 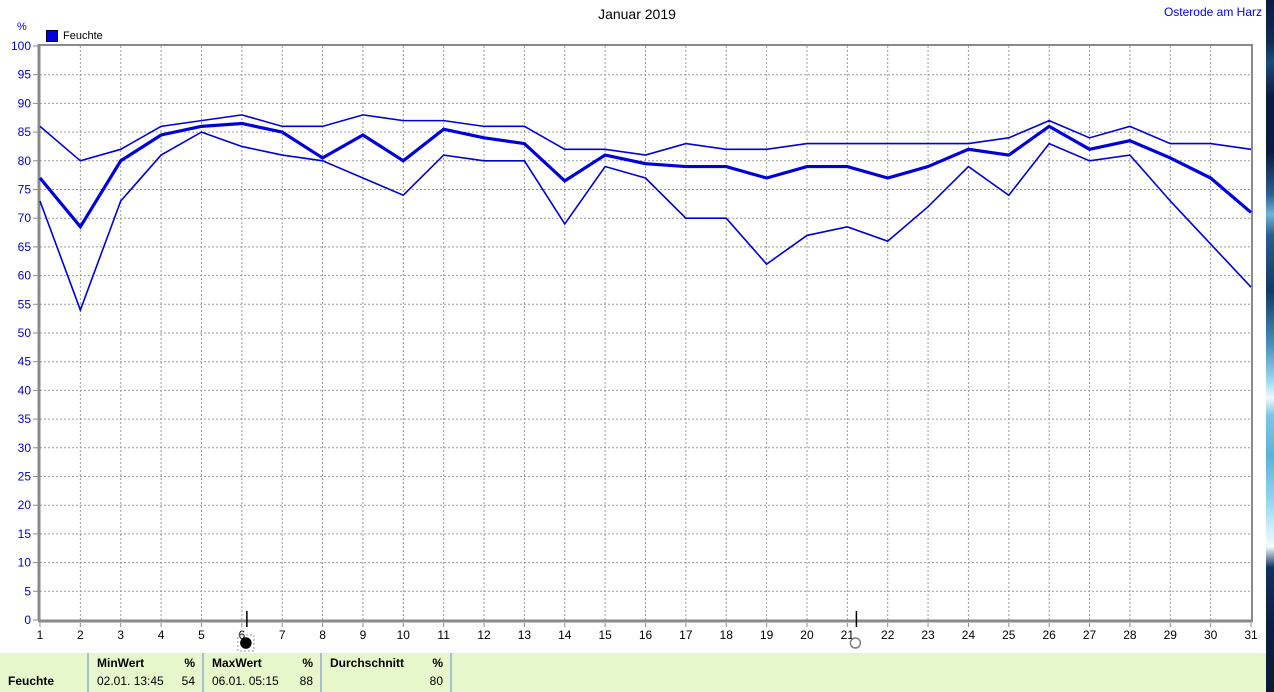 What do you see at coordinates (437, 663) in the screenshot?
I see `durchschnitt-unit: %` at bounding box center [437, 663].